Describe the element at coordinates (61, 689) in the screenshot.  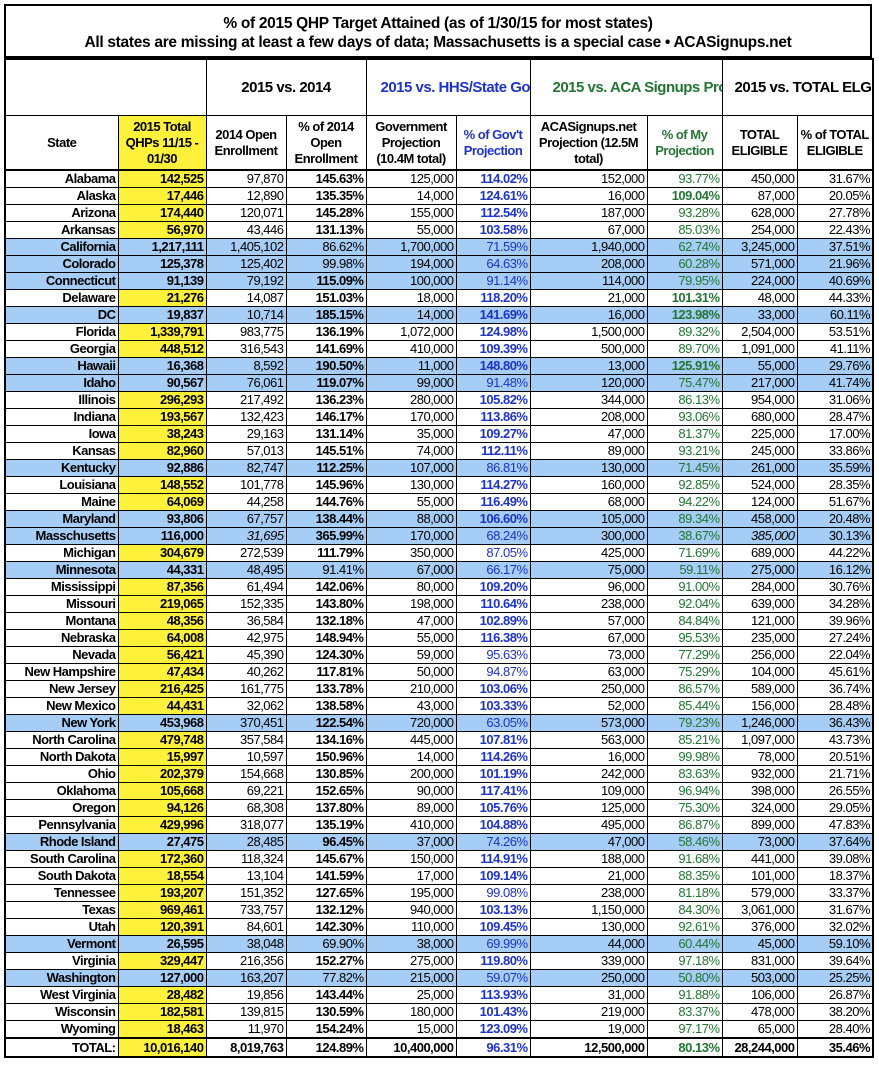
I see `cell-state: New Jersey` at that location.